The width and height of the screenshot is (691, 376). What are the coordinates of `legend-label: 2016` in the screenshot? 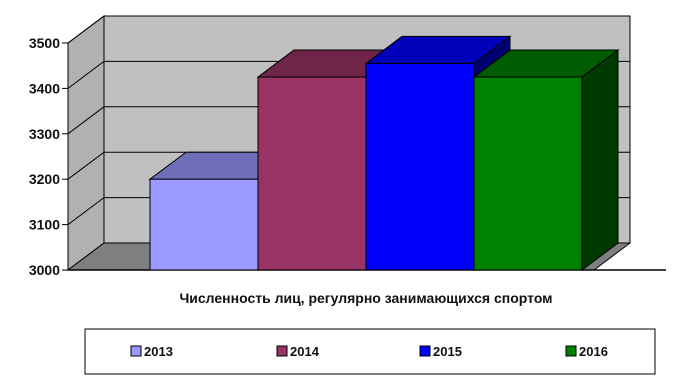 It's located at (593, 351).